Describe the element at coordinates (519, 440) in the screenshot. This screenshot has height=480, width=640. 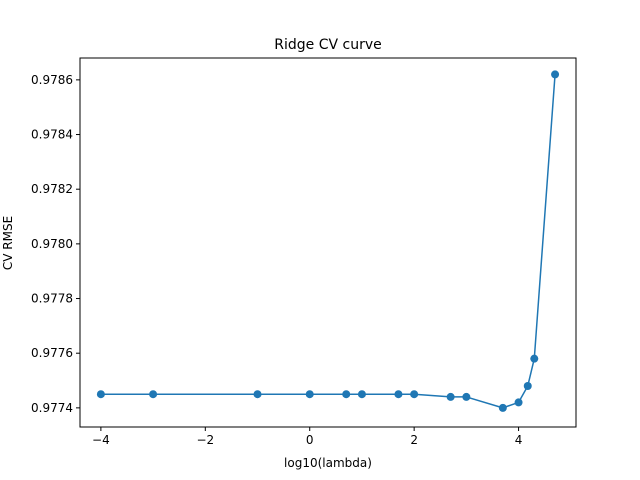
I see `x-tick-label: 4` at that location.